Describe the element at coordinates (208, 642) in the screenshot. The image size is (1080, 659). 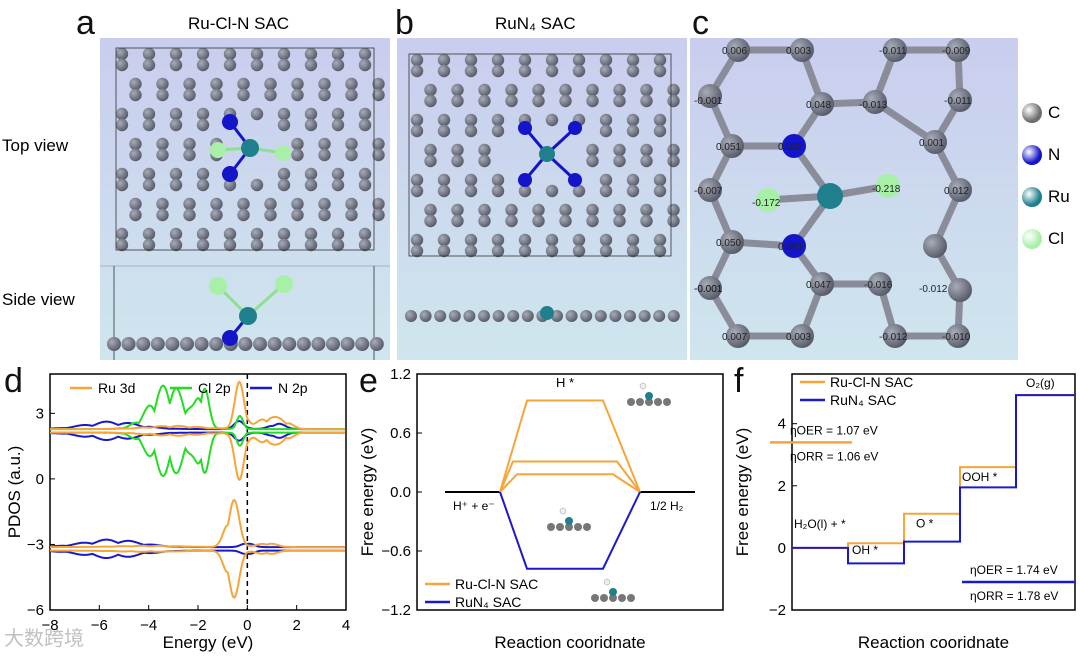
I see `x-axis-label: Energy (eV)` at that location.